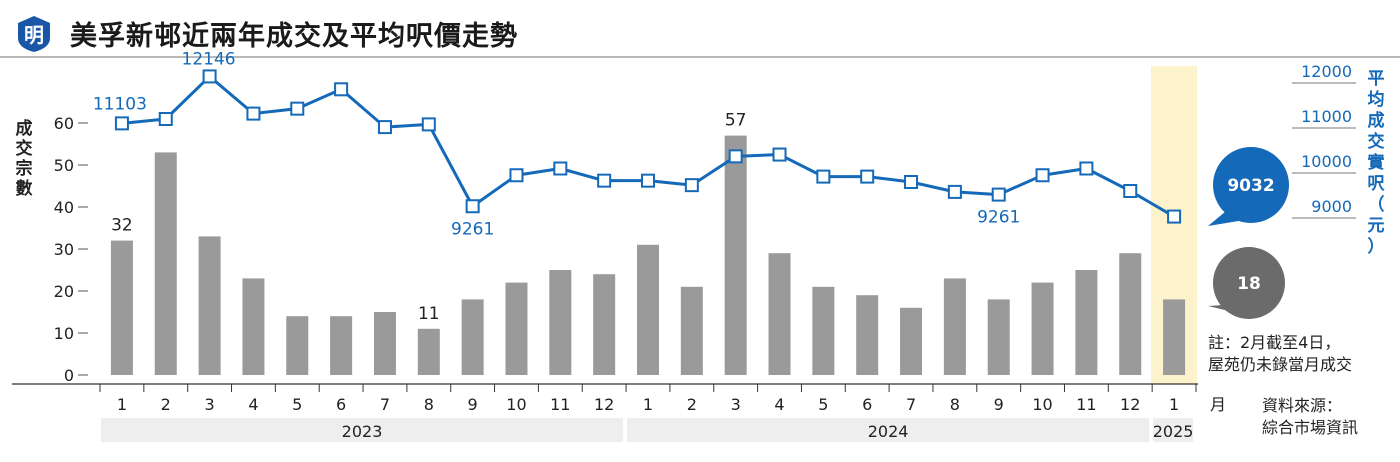 The image size is (1400, 462). I want to click on right-axis-title-char: 元, so click(1376, 226).